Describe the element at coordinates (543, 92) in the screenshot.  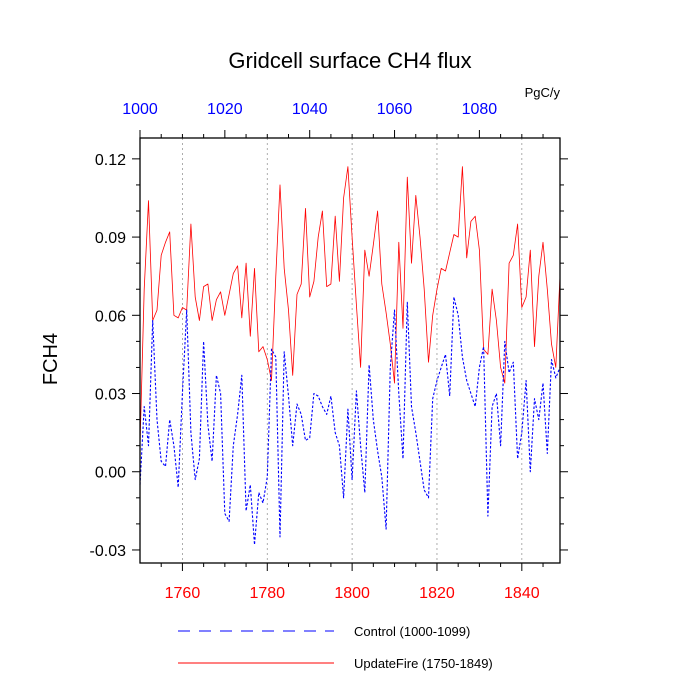
I see `units-label: PgC/y` at that location.